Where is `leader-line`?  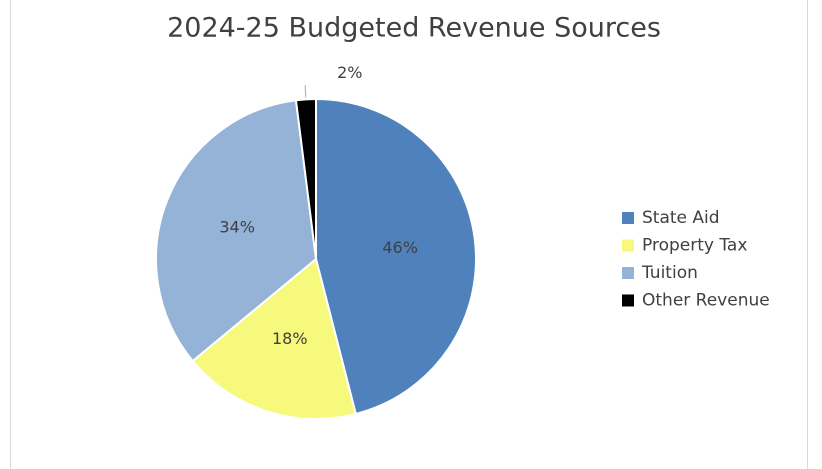 leader-line is located at coordinates (305, 91).